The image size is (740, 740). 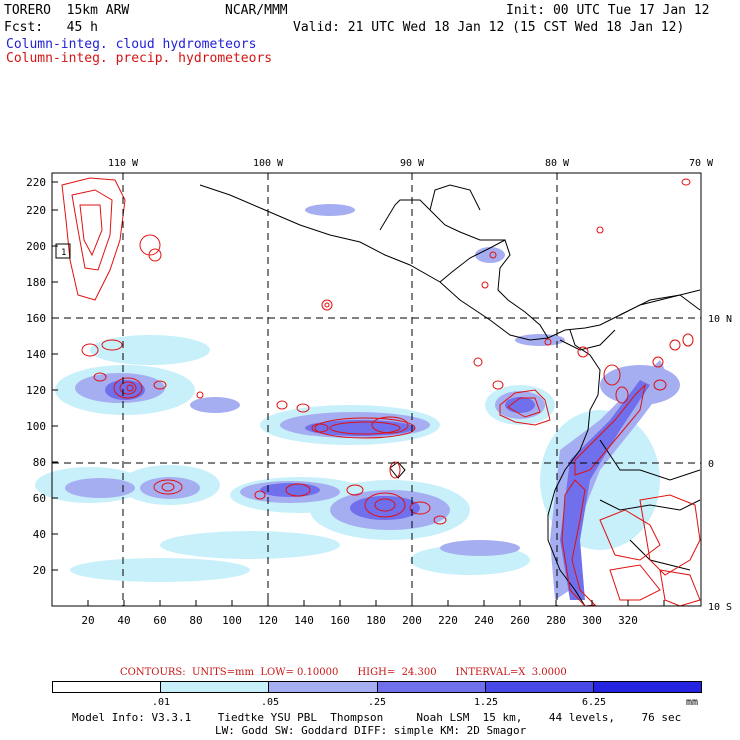 I want to click on lat-label: 0, so click(x=711, y=464).